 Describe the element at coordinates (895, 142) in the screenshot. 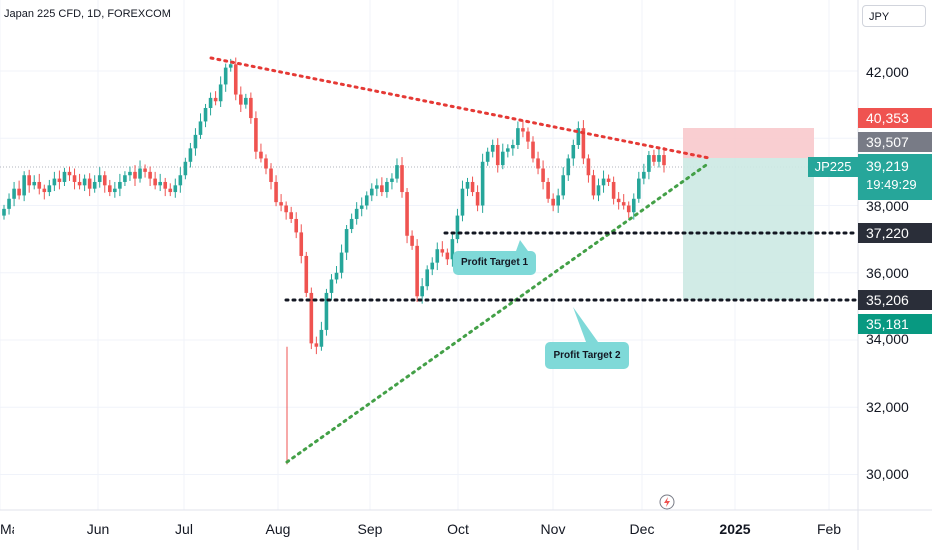

I see `price-tag: 39,507` at that location.